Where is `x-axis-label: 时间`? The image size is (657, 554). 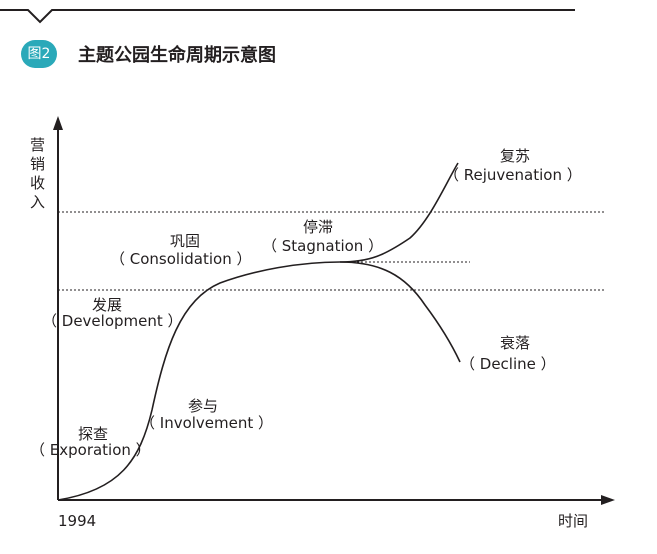 x-axis-label: 时间 is located at coordinates (573, 521).